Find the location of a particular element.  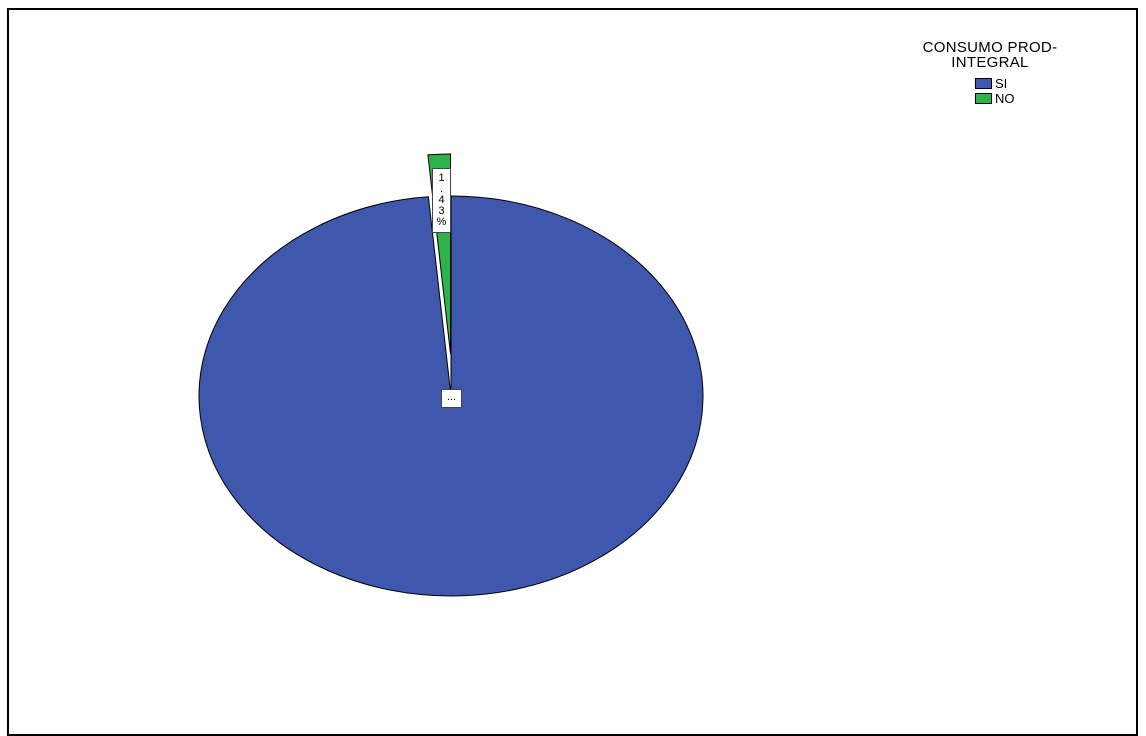

legend-swatch-no is located at coordinates (983, 98).